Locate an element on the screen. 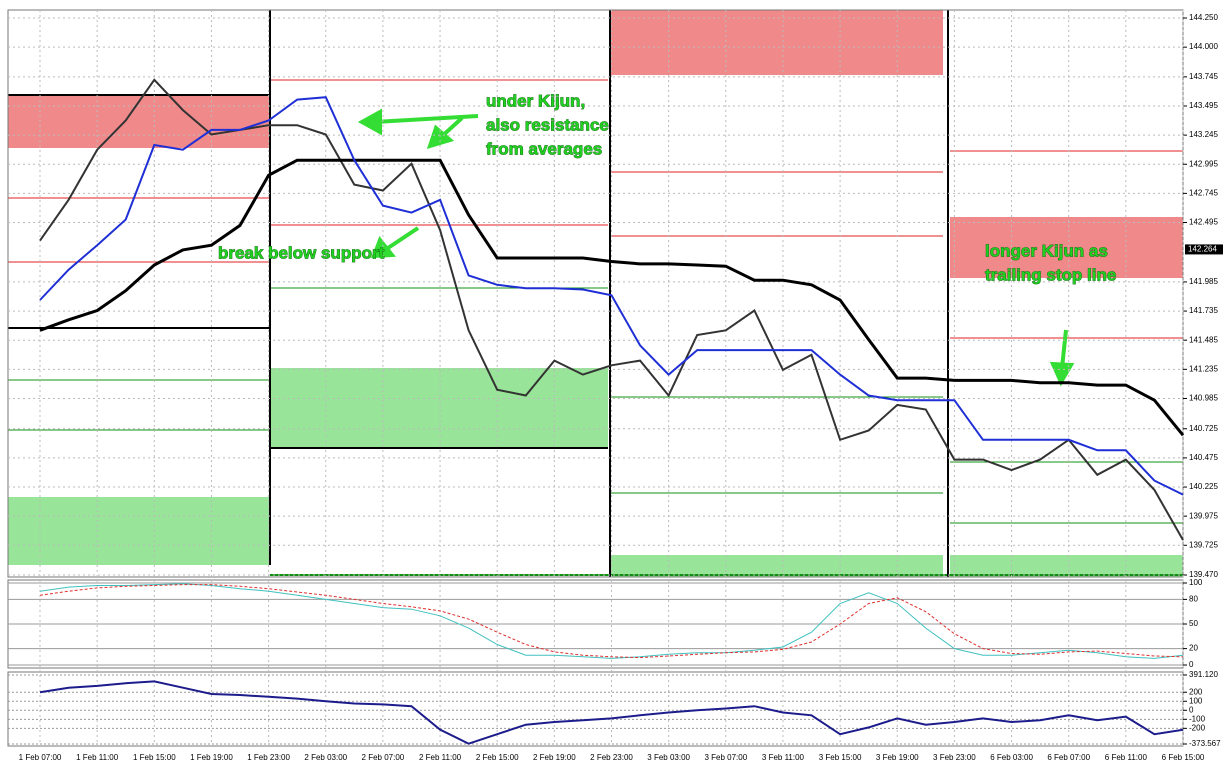 The height and width of the screenshot is (769, 1225). x-tick-label: 1 Feb 19:00 is located at coordinates (211, 757).